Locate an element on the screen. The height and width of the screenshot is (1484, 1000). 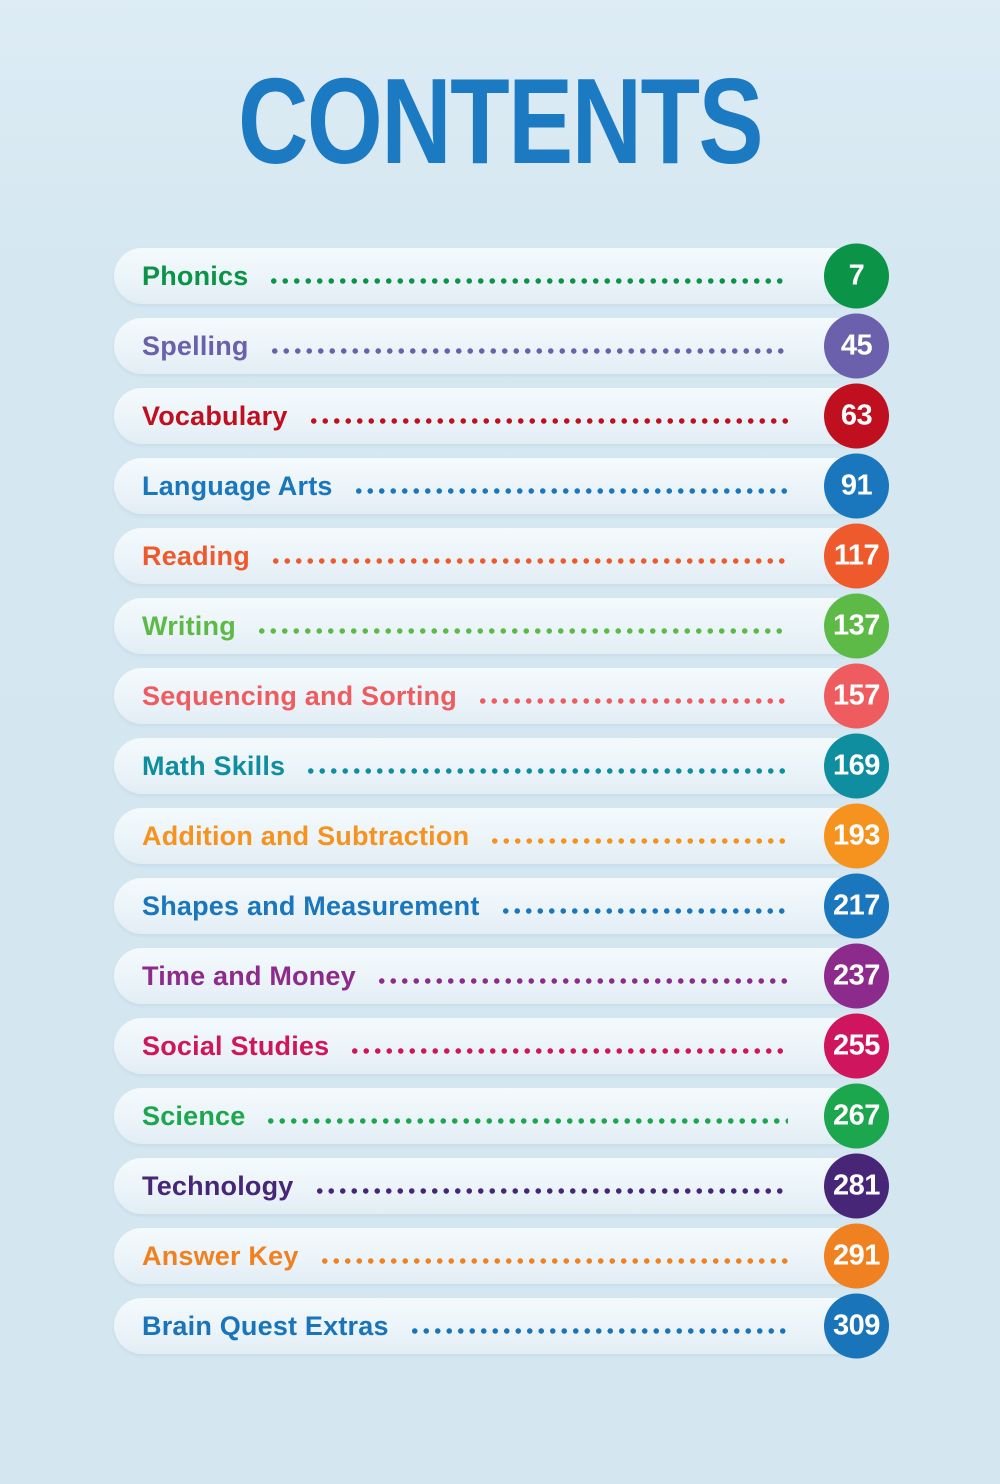
page-number: 193 is located at coordinates (856, 835).